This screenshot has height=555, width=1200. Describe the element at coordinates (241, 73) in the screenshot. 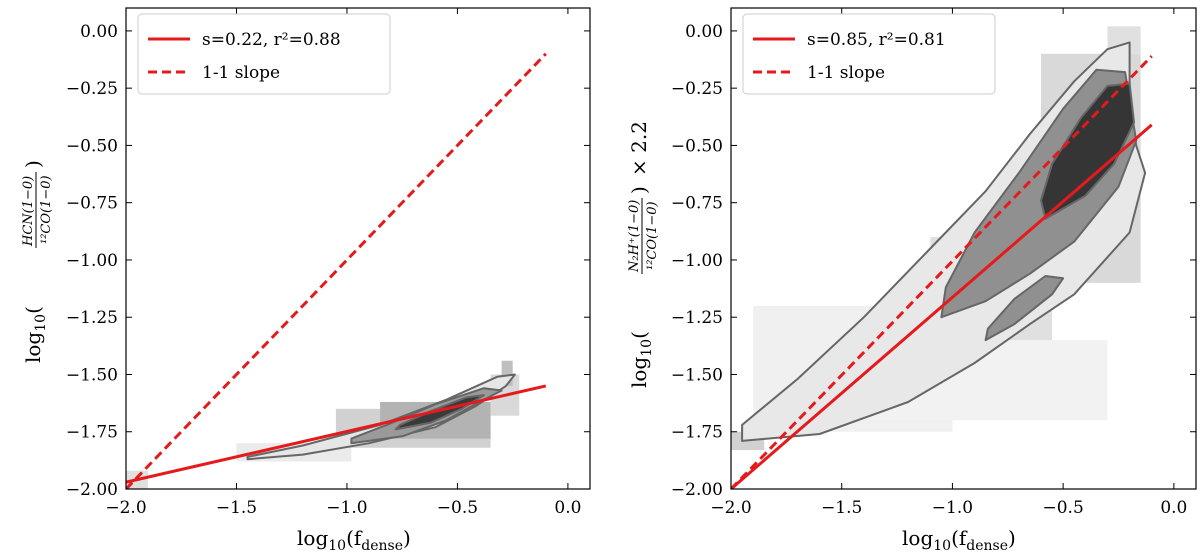

I see `left-legend-slope-label: 1-1 slope` at that location.